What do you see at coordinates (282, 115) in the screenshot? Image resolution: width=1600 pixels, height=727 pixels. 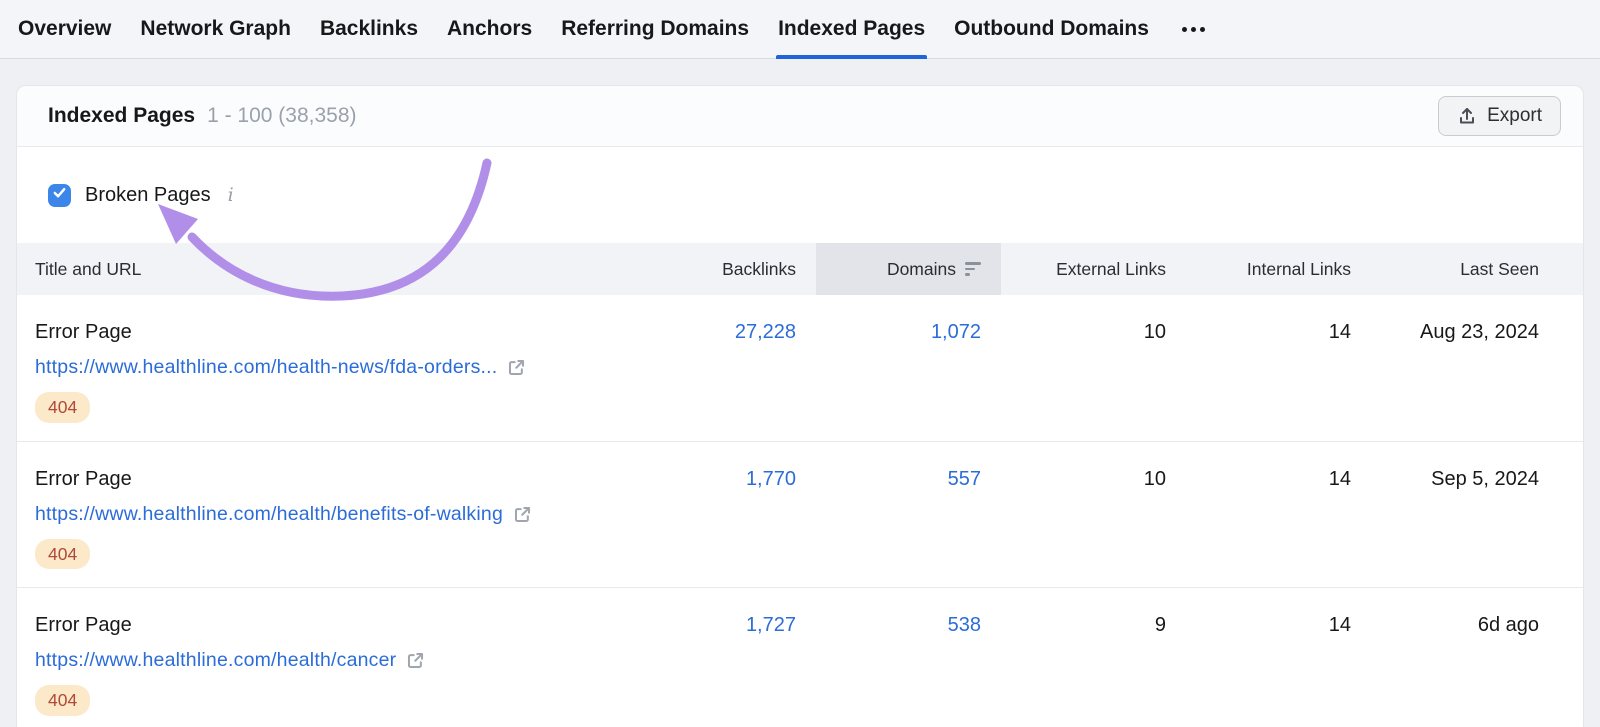 I see `result-range: 1 - 100 (38,358)` at bounding box center [282, 115].